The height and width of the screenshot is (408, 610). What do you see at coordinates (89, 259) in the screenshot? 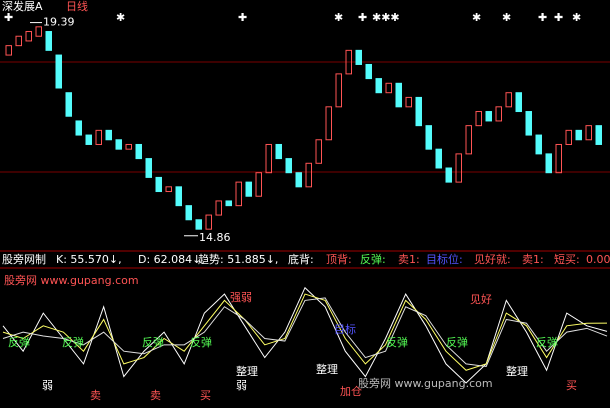
I see `indicator-value: K: 55.570↓,` at bounding box center [89, 259].